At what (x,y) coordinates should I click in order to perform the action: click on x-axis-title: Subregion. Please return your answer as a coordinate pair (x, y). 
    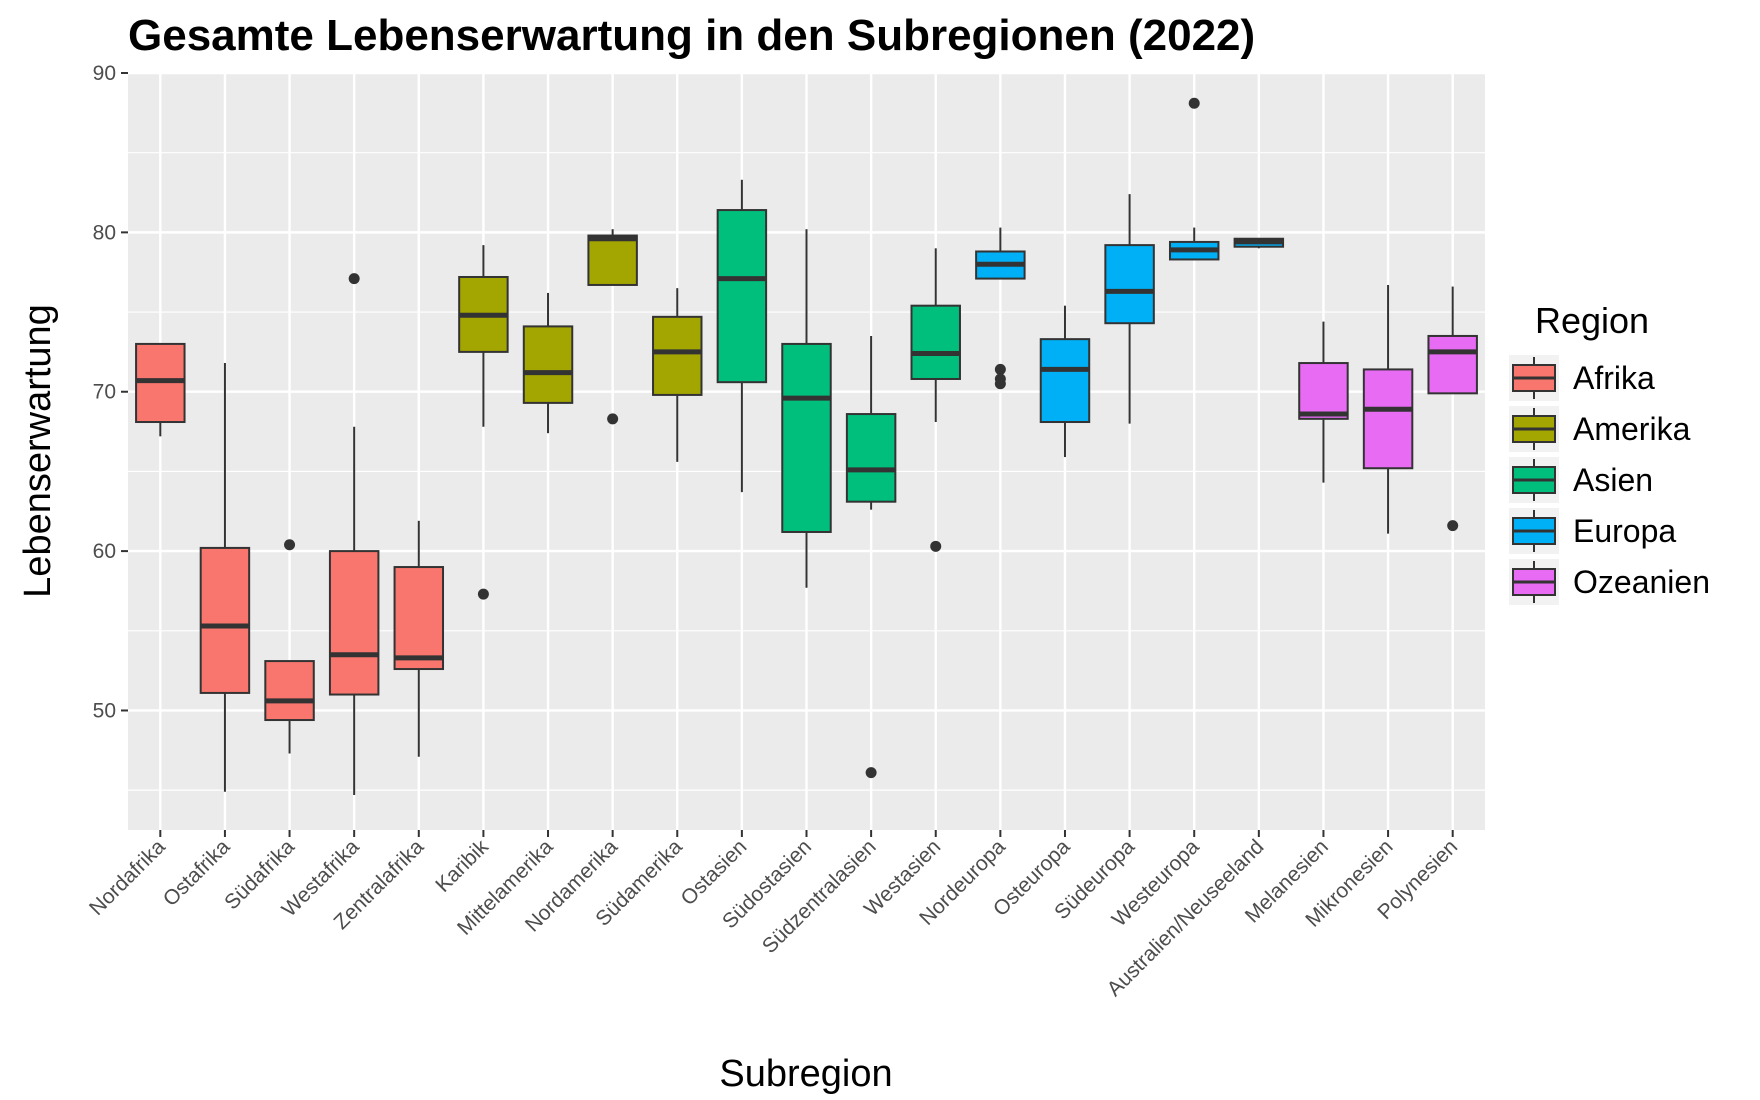
    Looking at the image, I should click on (805, 1074).